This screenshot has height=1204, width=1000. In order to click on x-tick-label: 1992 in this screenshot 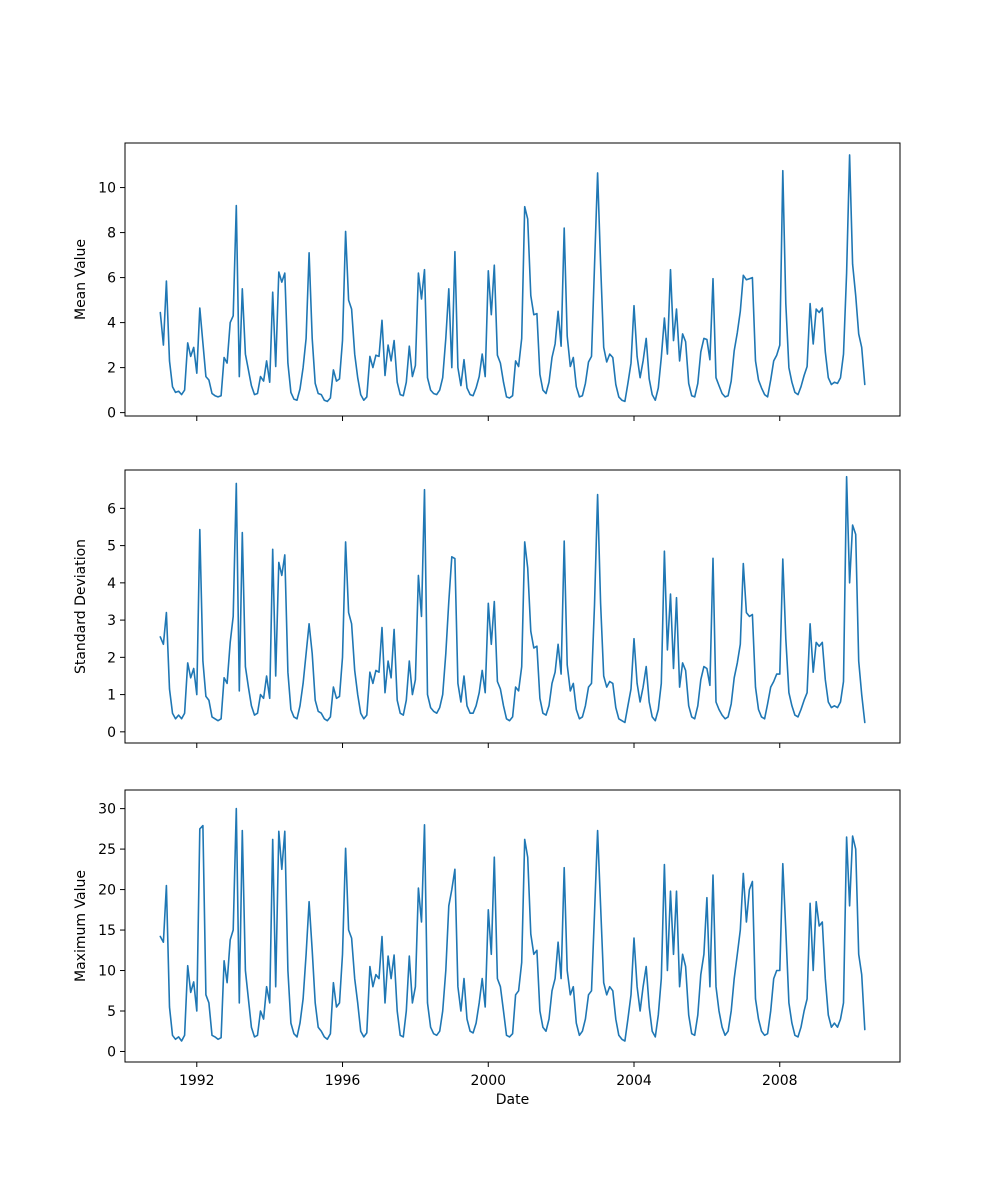, I will do `click(197, 1081)`.